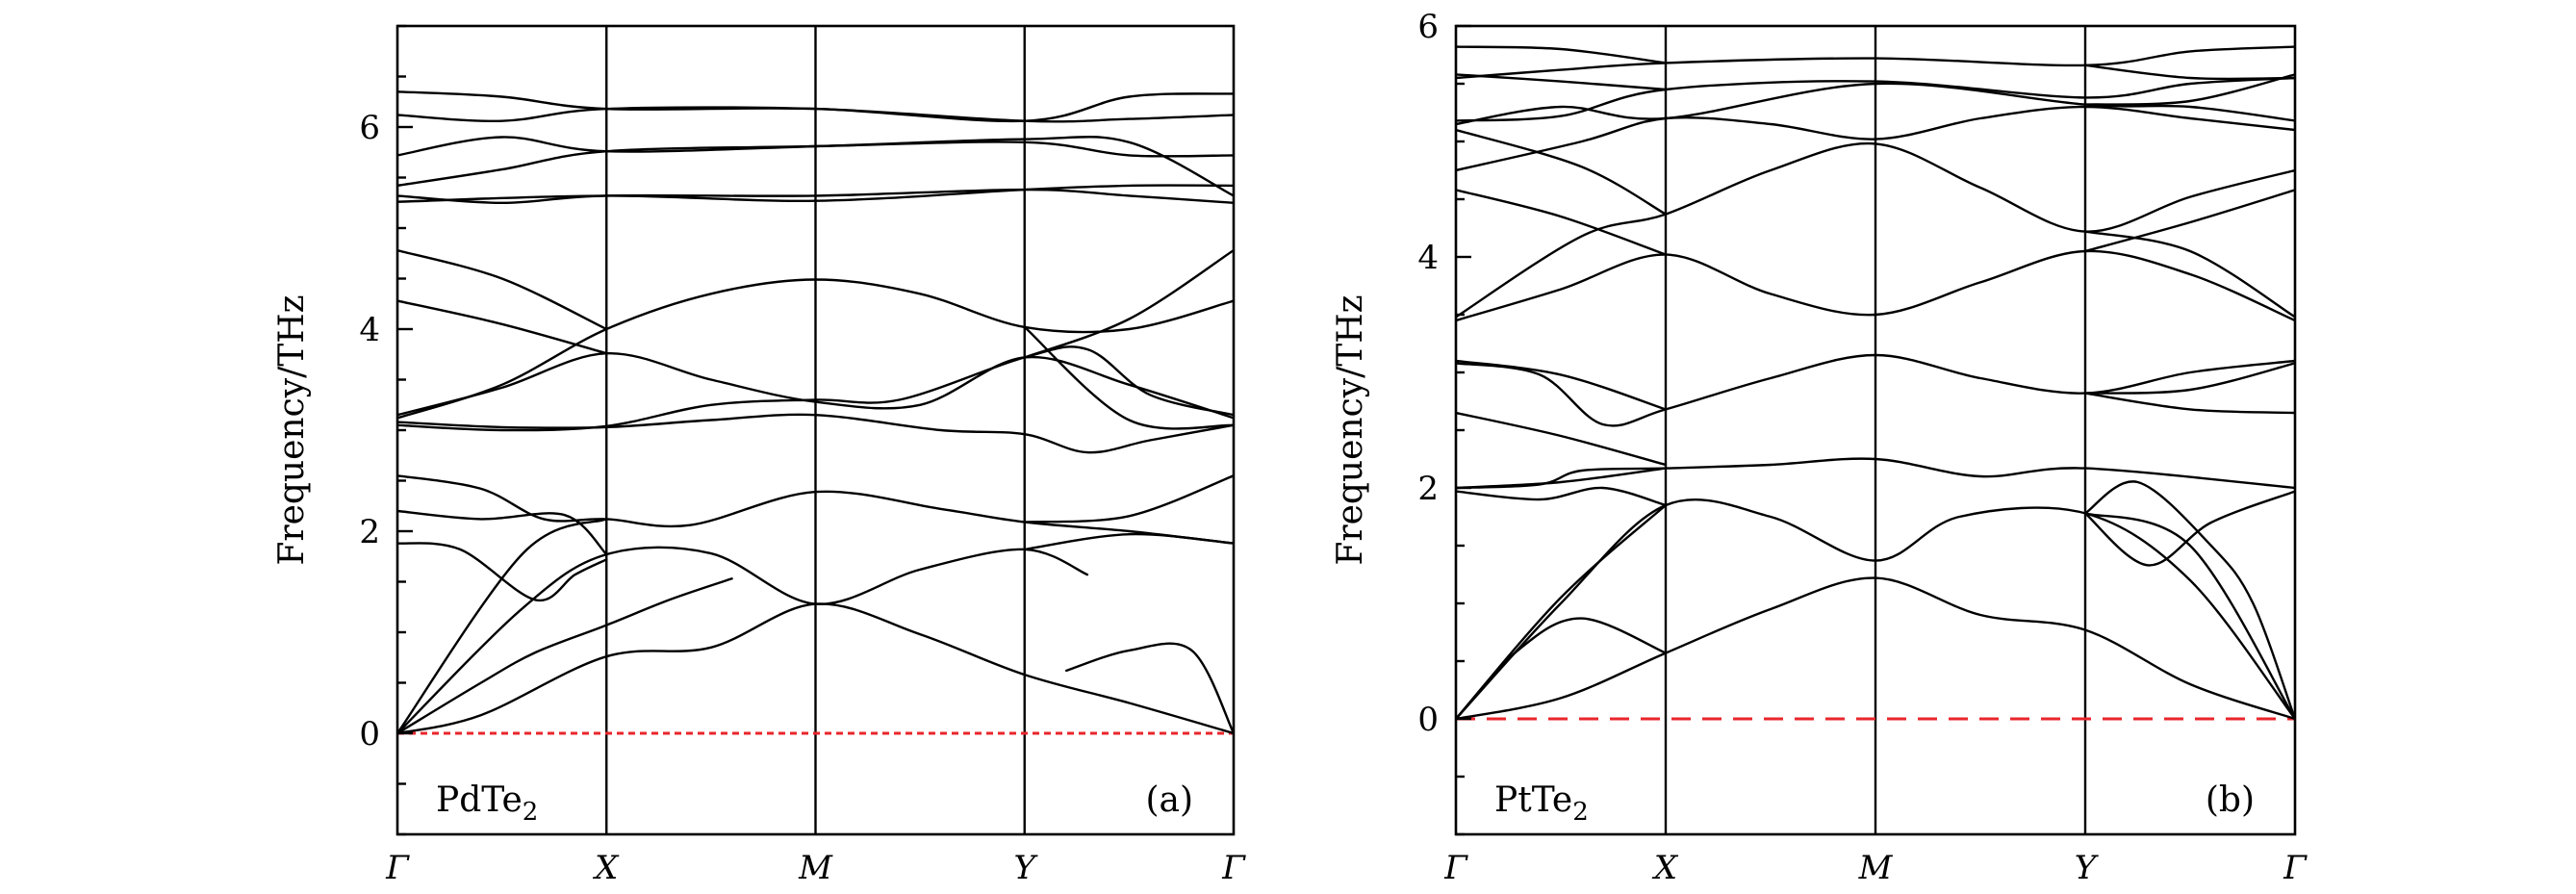 This screenshot has height=894, width=2576. Describe the element at coordinates (487, 803) in the screenshot. I see `material-label: PdTe2` at that location.